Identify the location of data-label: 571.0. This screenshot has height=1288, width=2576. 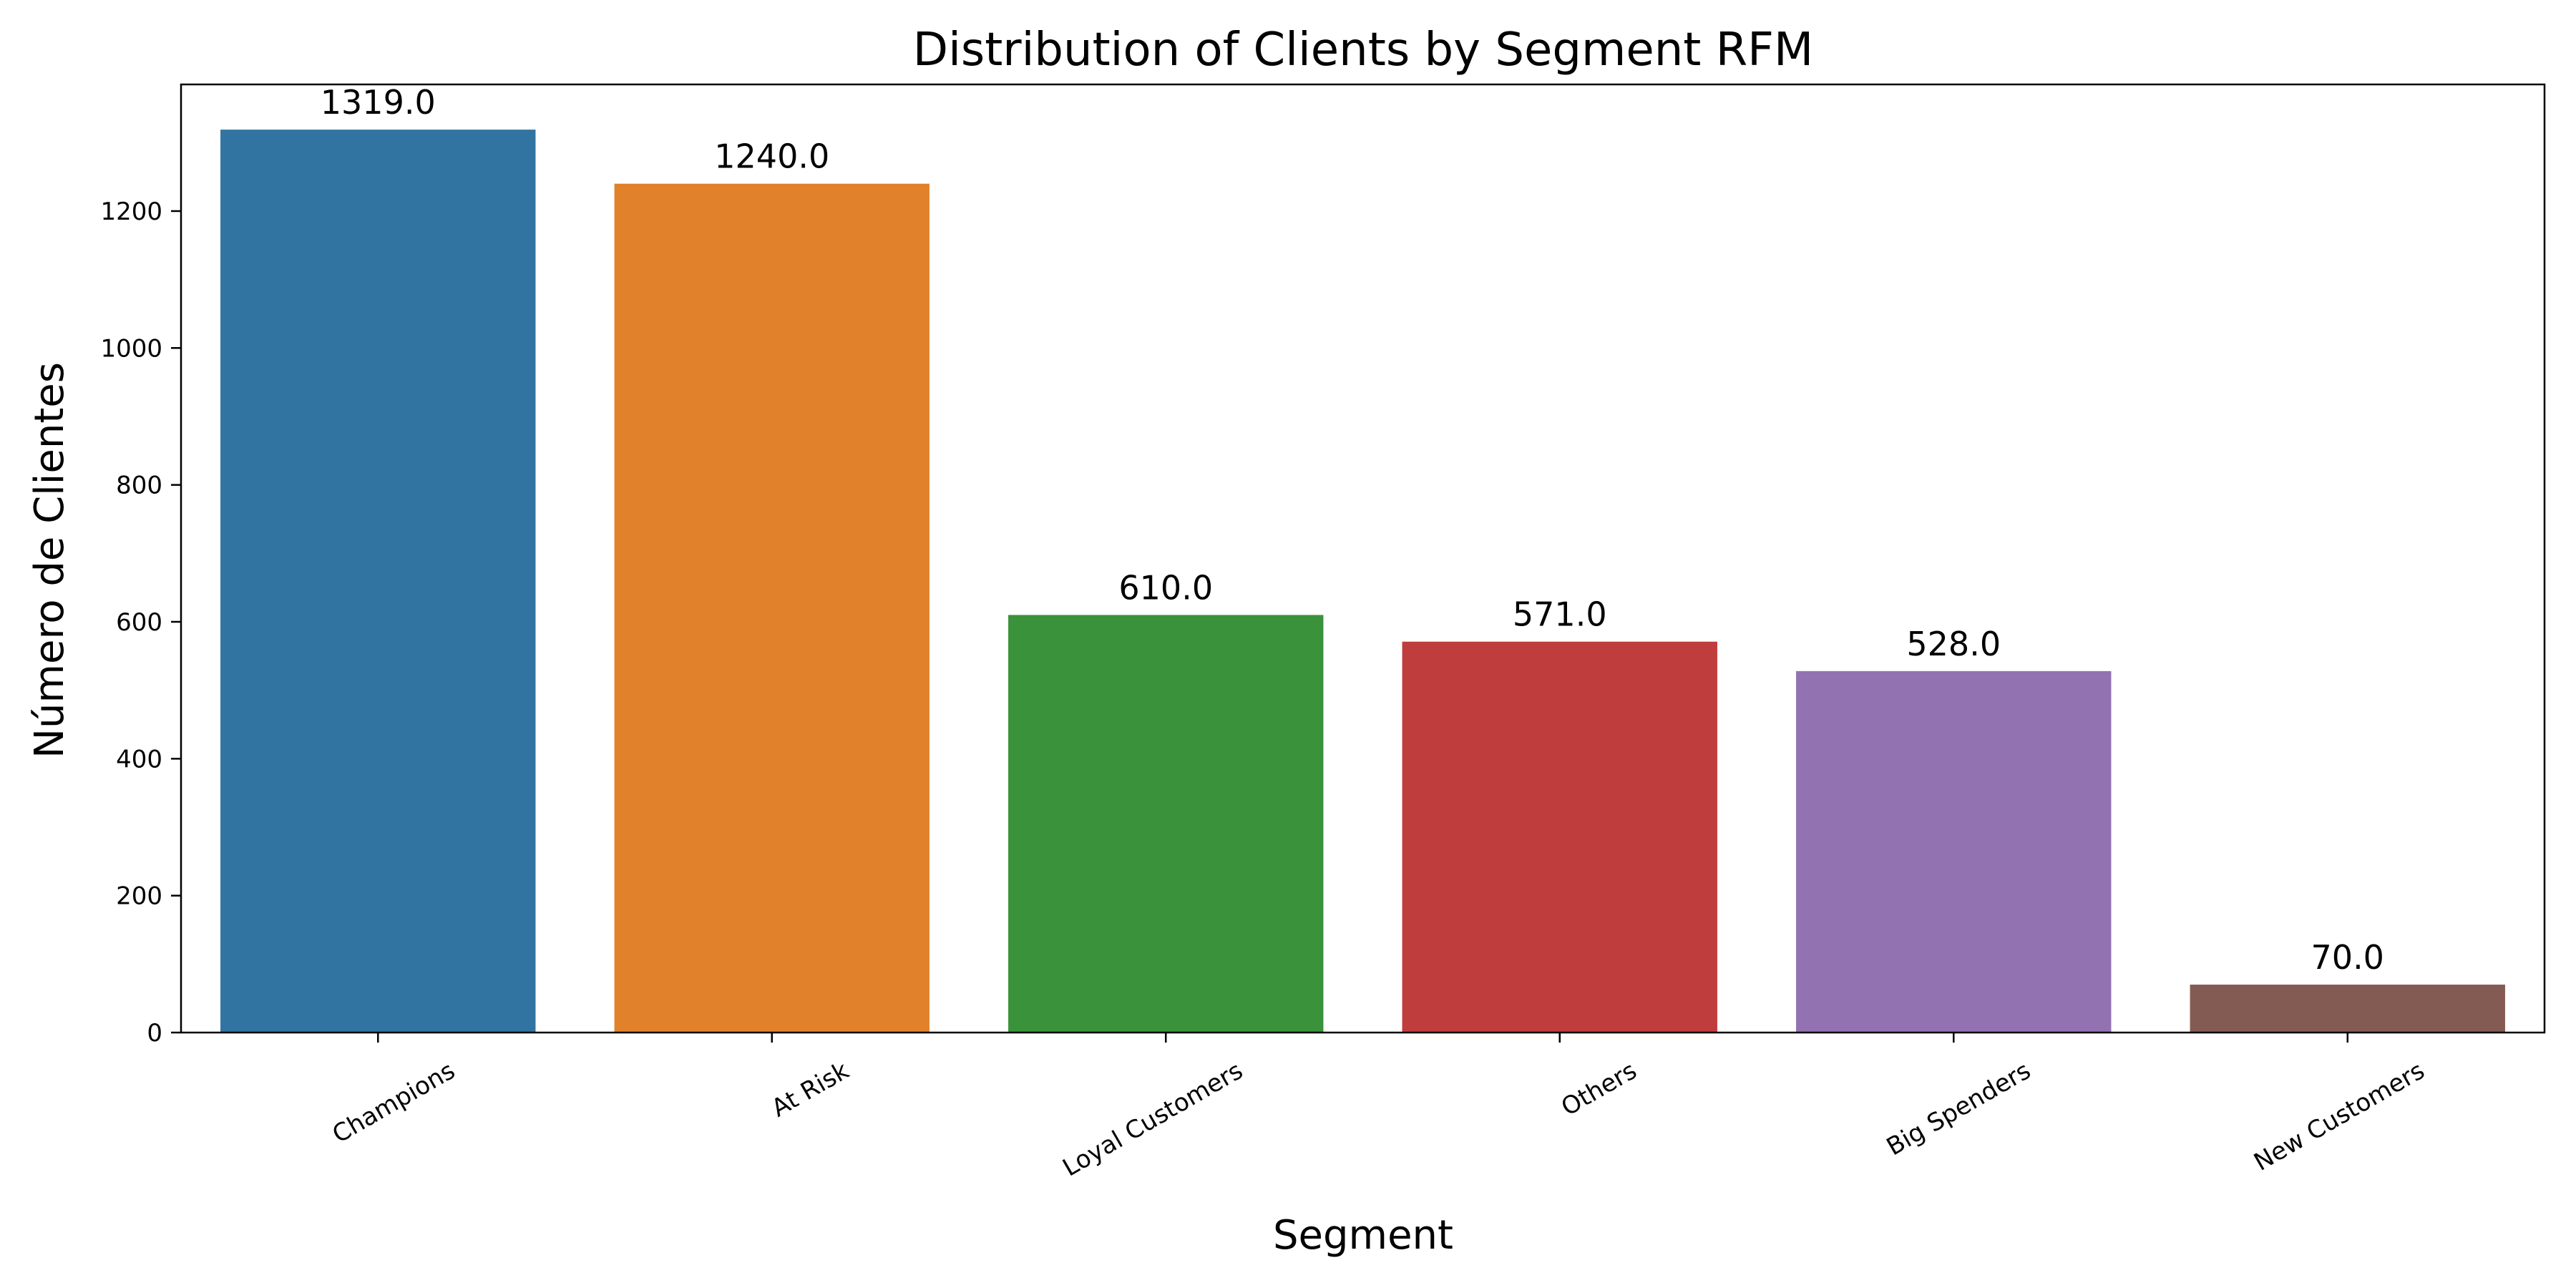
(1560, 614).